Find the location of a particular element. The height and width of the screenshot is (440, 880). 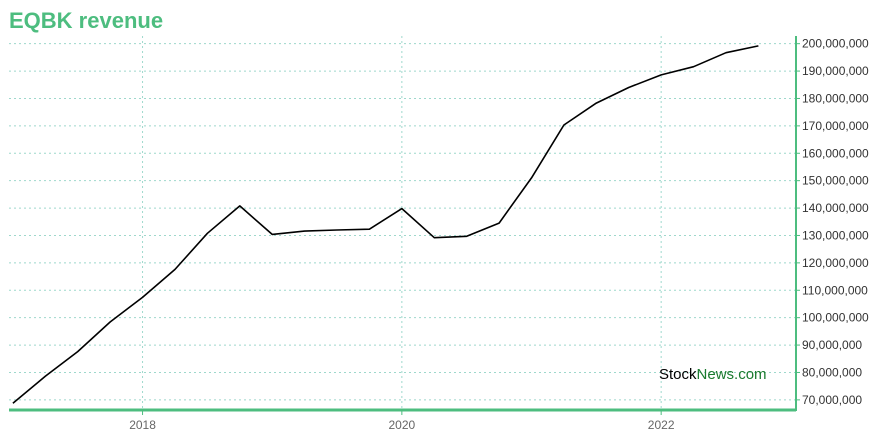

y-tick-label: 160,000,000 is located at coordinates (835, 153).